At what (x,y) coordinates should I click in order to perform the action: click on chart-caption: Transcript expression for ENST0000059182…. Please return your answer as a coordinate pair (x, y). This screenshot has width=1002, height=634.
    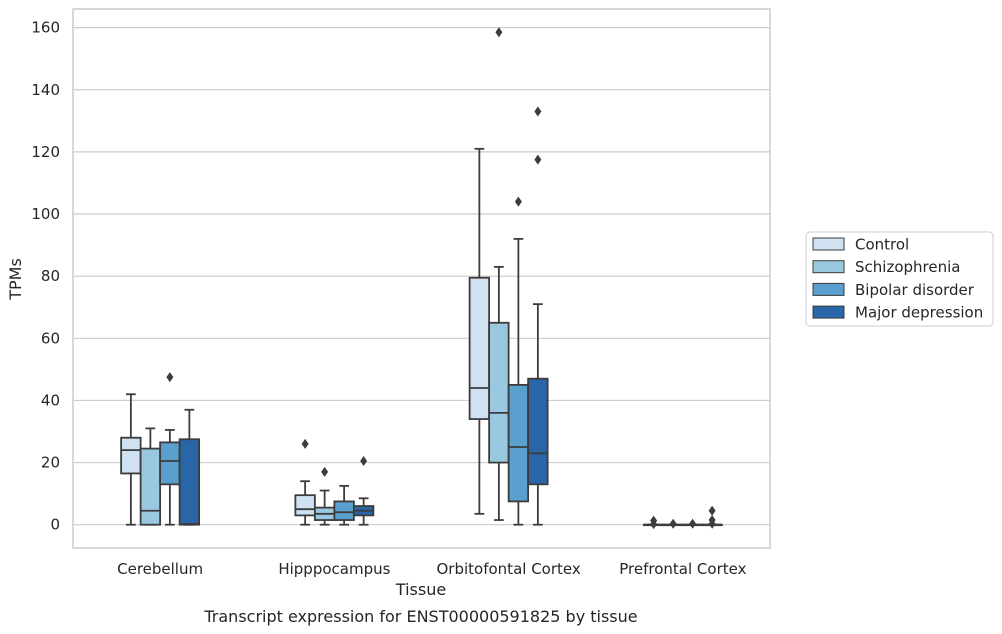
    Looking at the image, I should click on (420, 616).